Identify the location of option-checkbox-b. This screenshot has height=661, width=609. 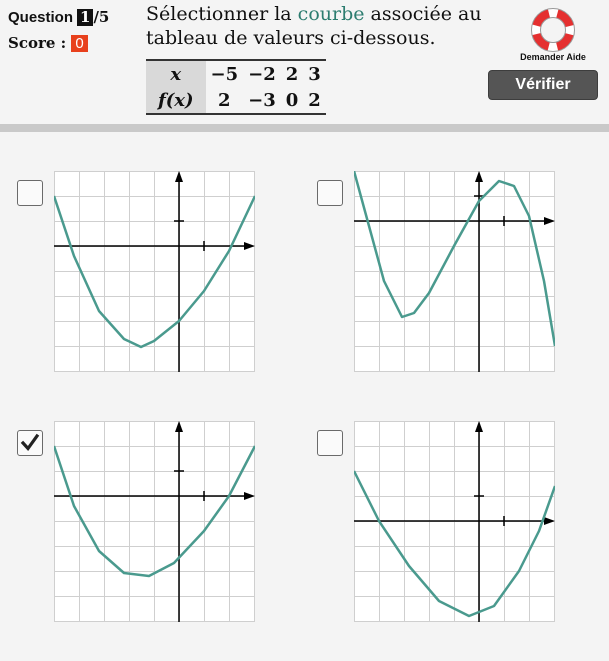
(330, 193).